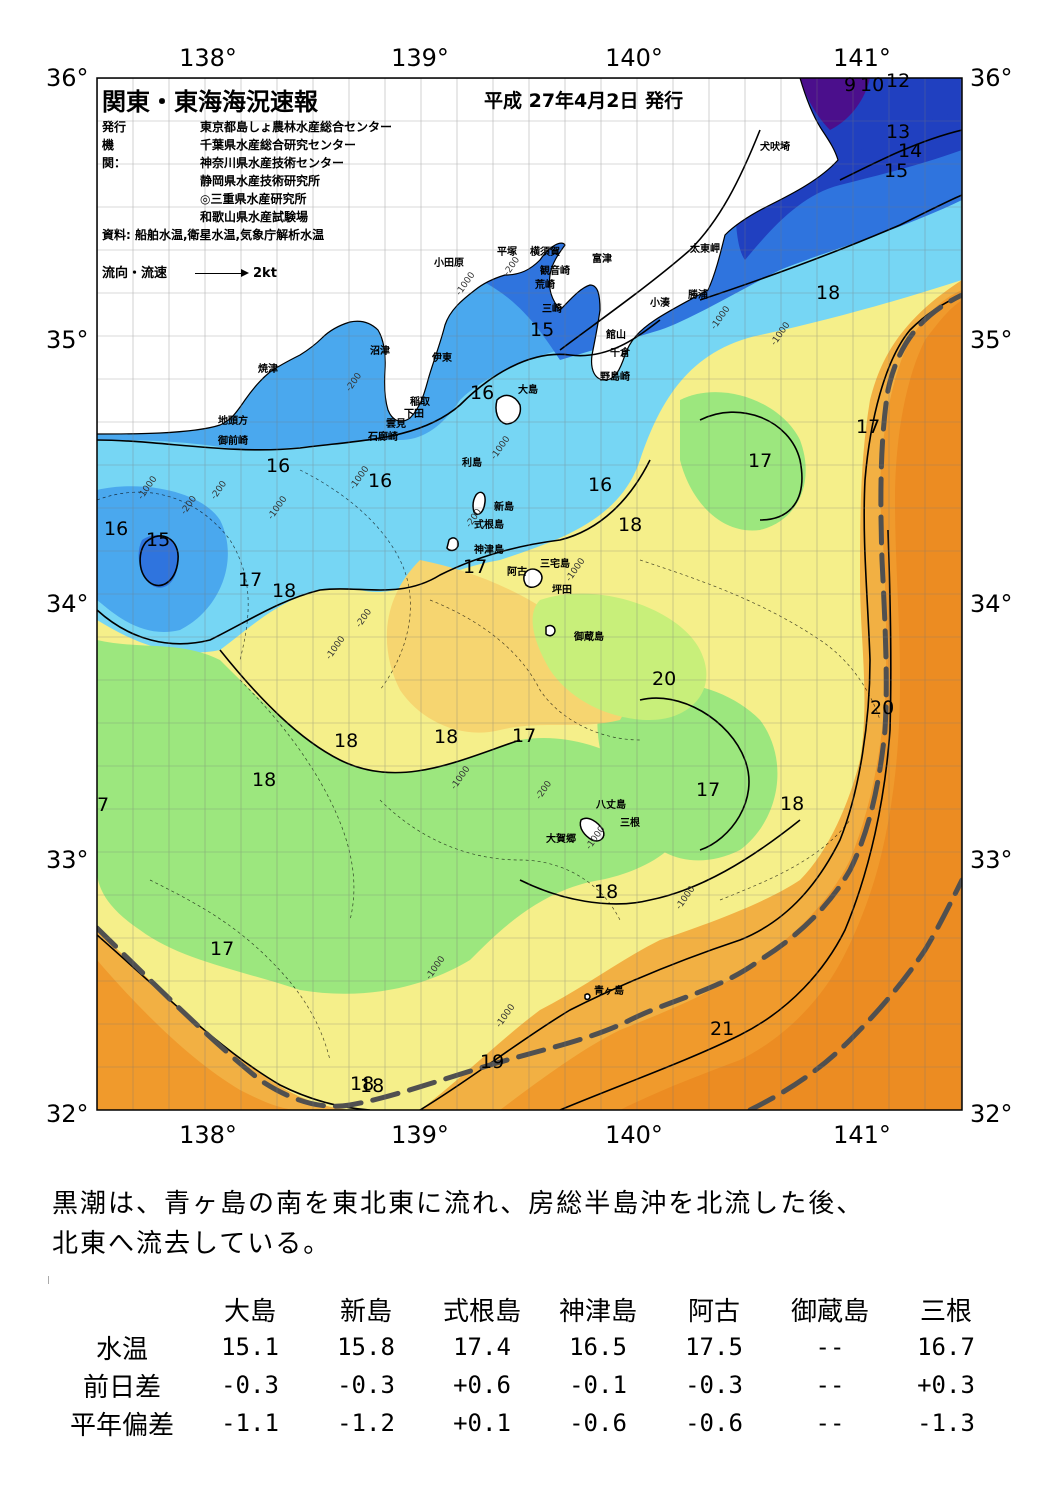 This screenshot has width=1064, height=1503. I want to click on table-cell: +0.1, so click(482, 1423).